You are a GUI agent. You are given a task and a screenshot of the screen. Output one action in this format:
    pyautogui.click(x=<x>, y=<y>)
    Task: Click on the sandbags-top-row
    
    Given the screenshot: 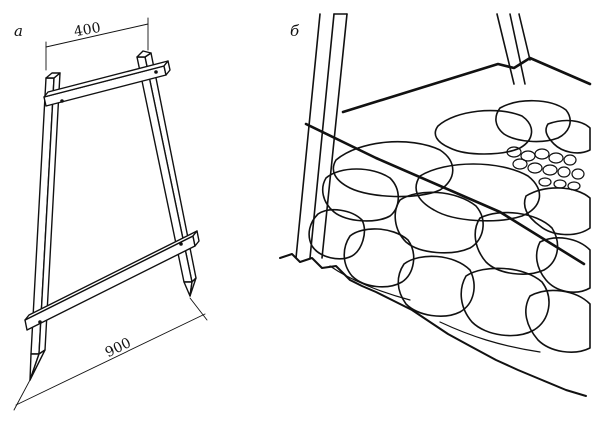 What is the action you would take?
    pyautogui.click(x=461, y=167)
    